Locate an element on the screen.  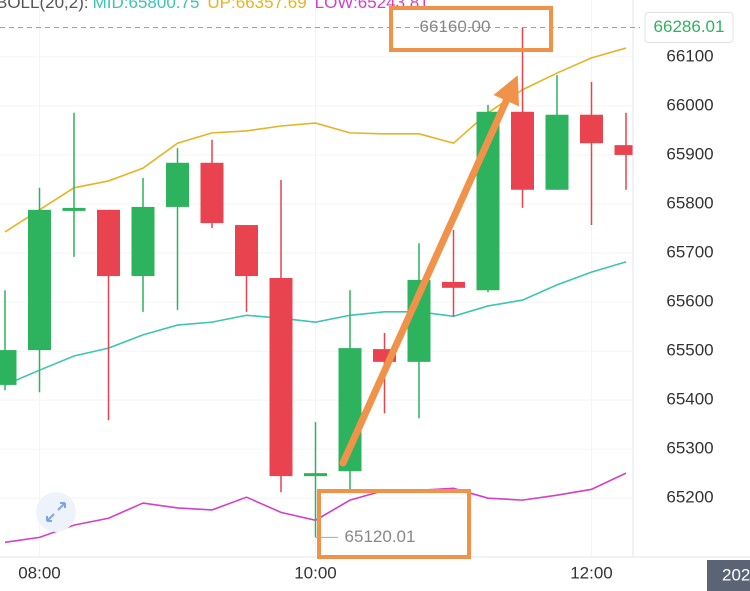
y-tick-label: 65400 is located at coordinates (689, 399).